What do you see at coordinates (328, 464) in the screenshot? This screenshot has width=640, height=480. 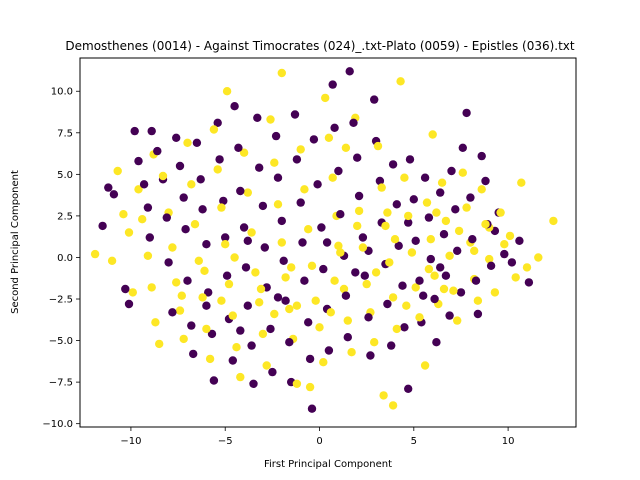 I see `x-axis-label: First Principal Component` at bounding box center [328, 464].